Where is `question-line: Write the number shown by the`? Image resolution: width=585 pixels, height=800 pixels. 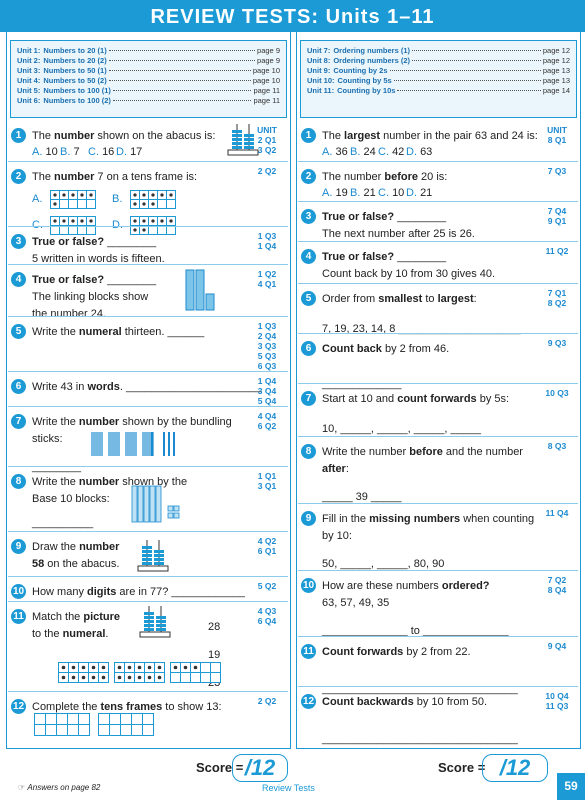
question-line: Write the number shown by the is located at coordinates (109, 482).